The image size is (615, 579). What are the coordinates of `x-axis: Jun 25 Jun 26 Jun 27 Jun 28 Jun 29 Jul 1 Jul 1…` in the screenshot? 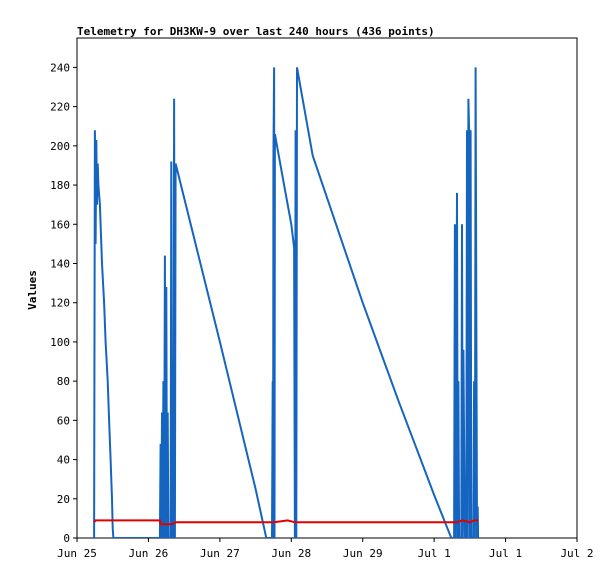 It's located at (325, 549).